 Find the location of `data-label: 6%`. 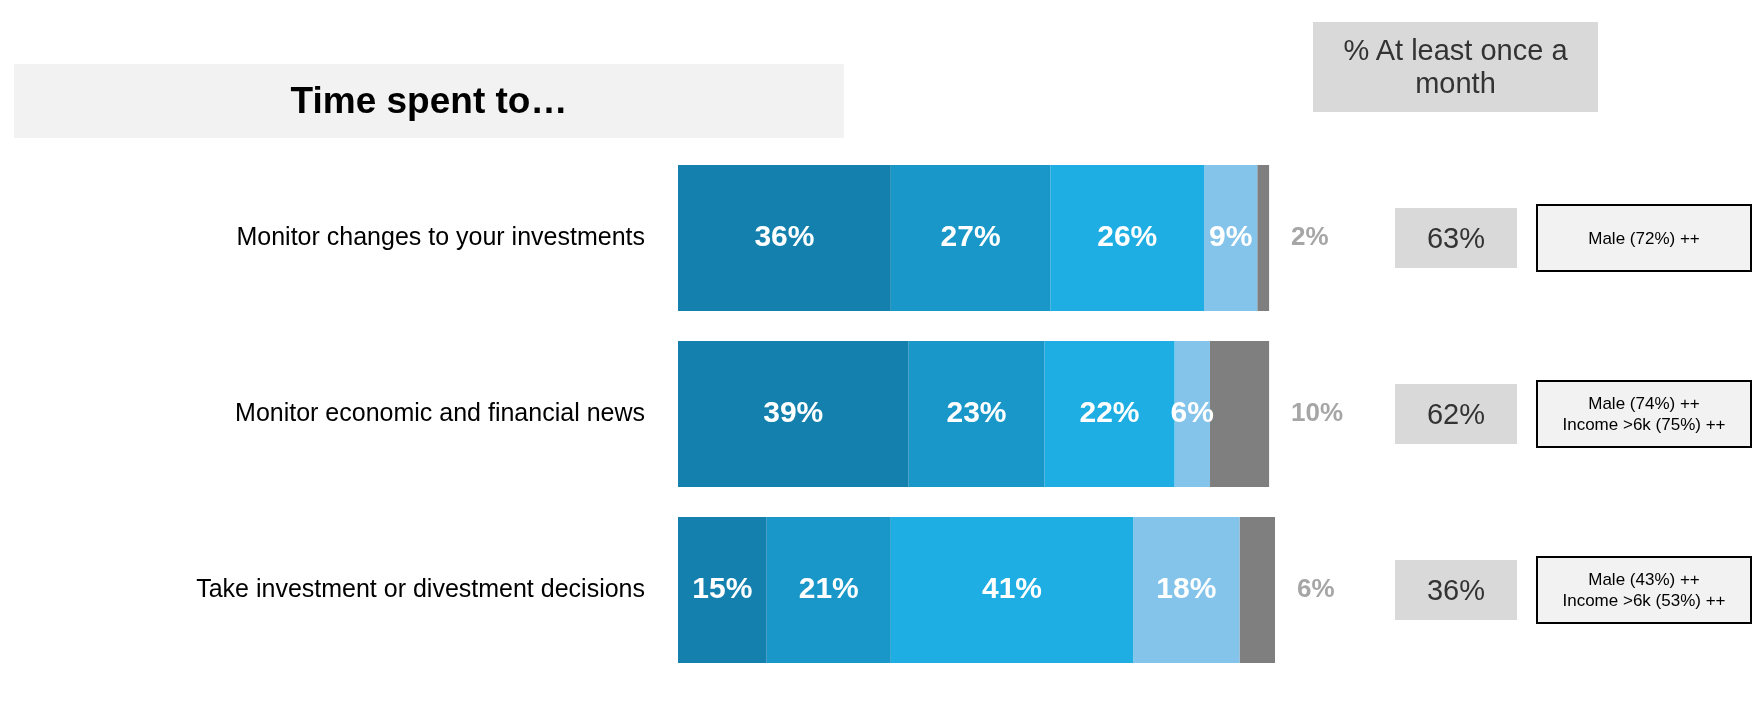

data-label: 6% is located at coordinates (1316, 588).